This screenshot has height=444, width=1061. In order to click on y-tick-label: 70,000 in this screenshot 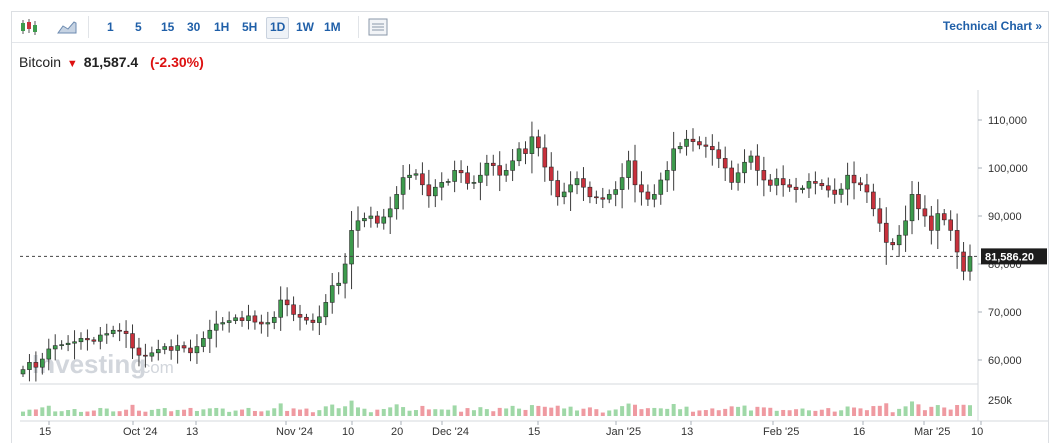, I will do `click(1005, 313)`.